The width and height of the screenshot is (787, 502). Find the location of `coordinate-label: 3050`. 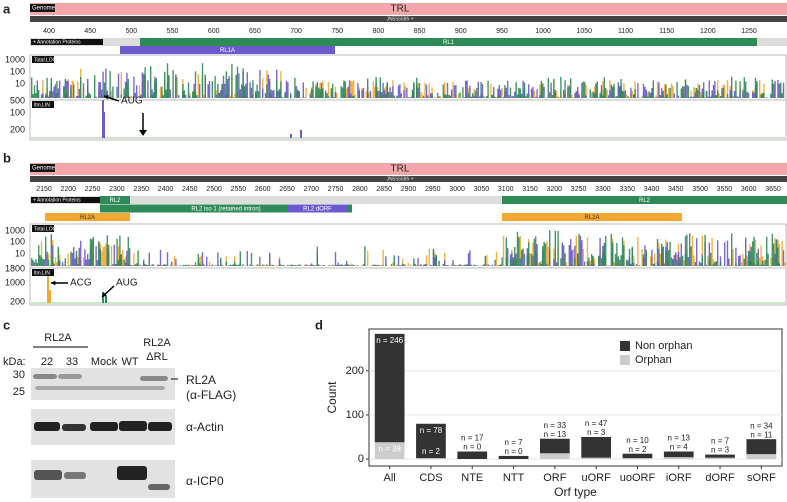

coordinate-label: 3050 is located at coordinates (482, 189).